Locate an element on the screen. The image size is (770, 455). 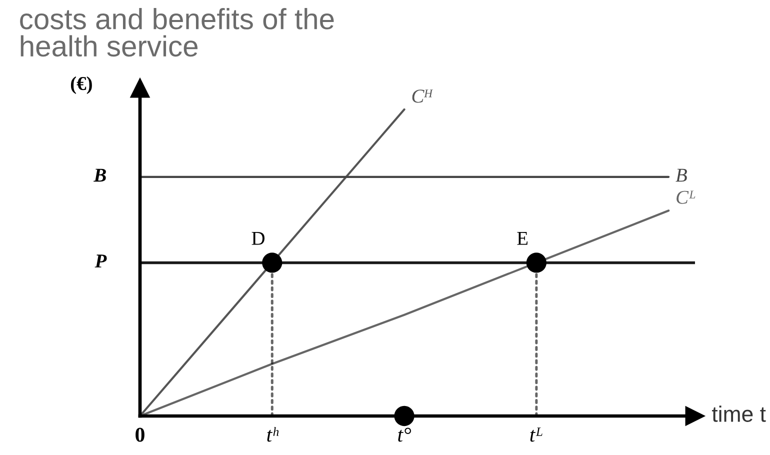
x-axis-title: time t is located at coordinates (739, 414).